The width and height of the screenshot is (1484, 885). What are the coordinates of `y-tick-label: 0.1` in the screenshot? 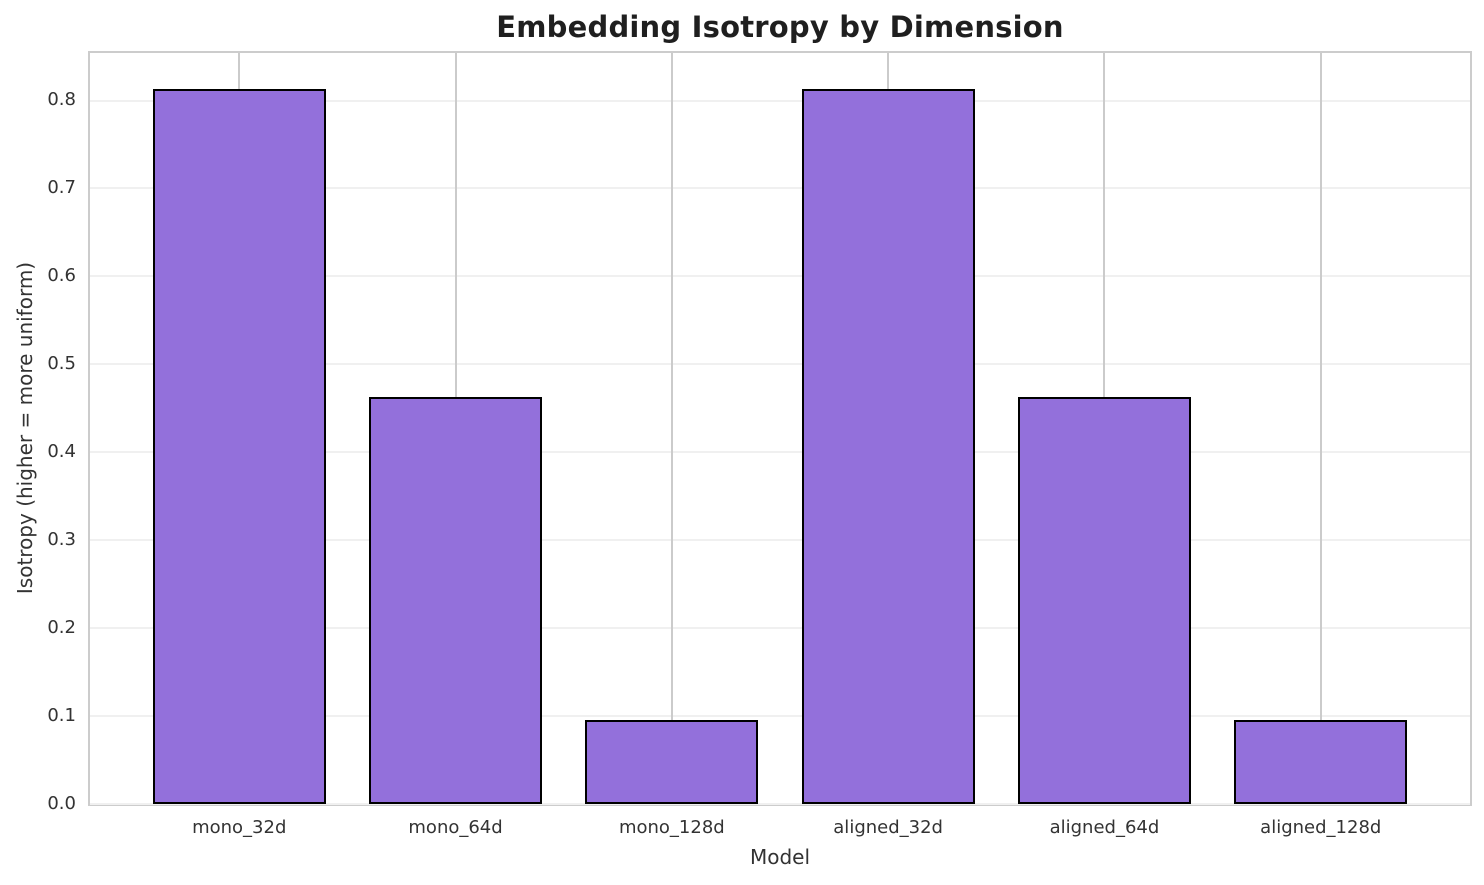 It's located at (61, 716).